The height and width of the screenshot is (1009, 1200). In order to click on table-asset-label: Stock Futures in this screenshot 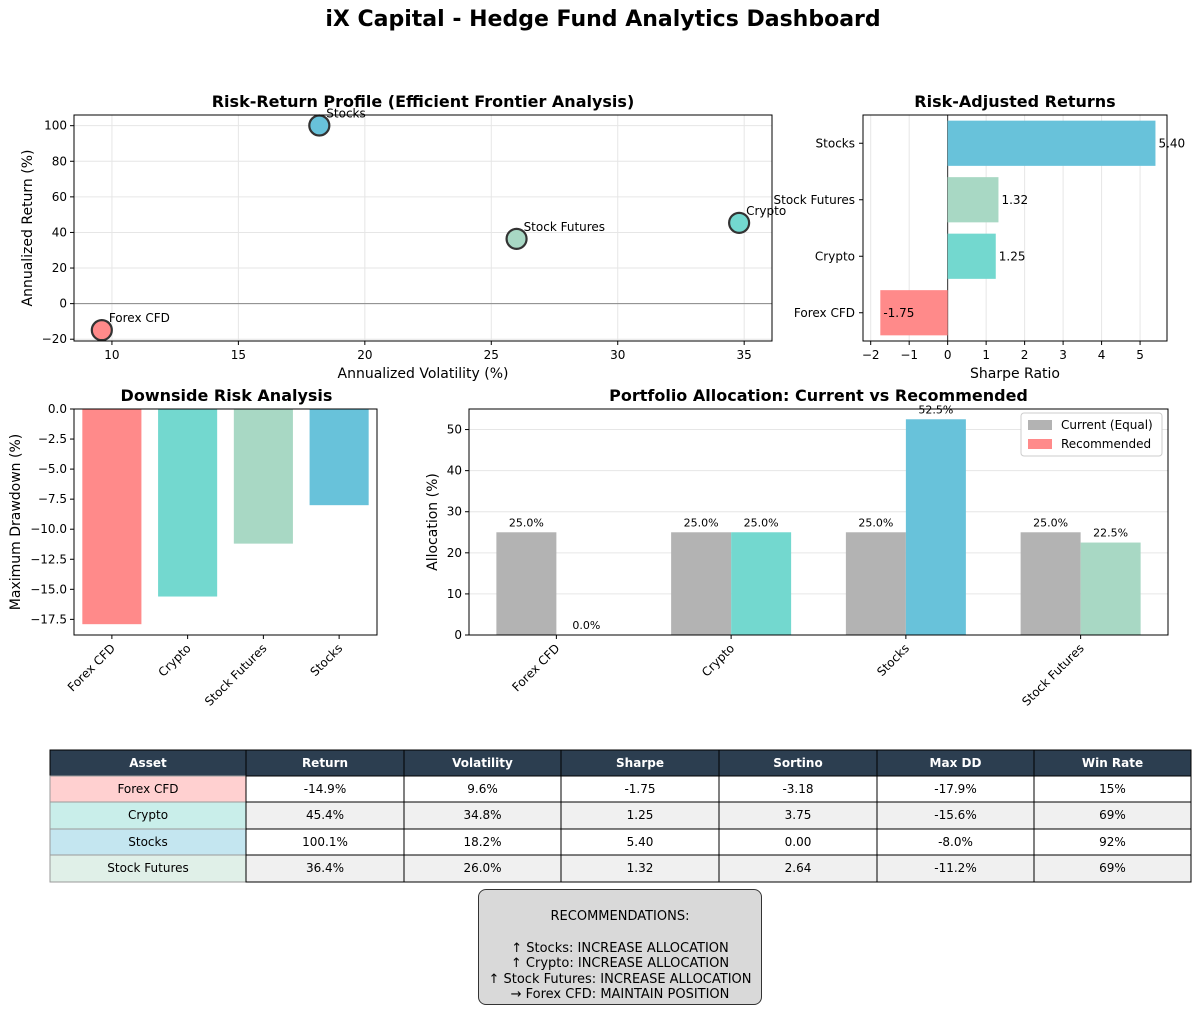, I will do `click(148, 868)`.